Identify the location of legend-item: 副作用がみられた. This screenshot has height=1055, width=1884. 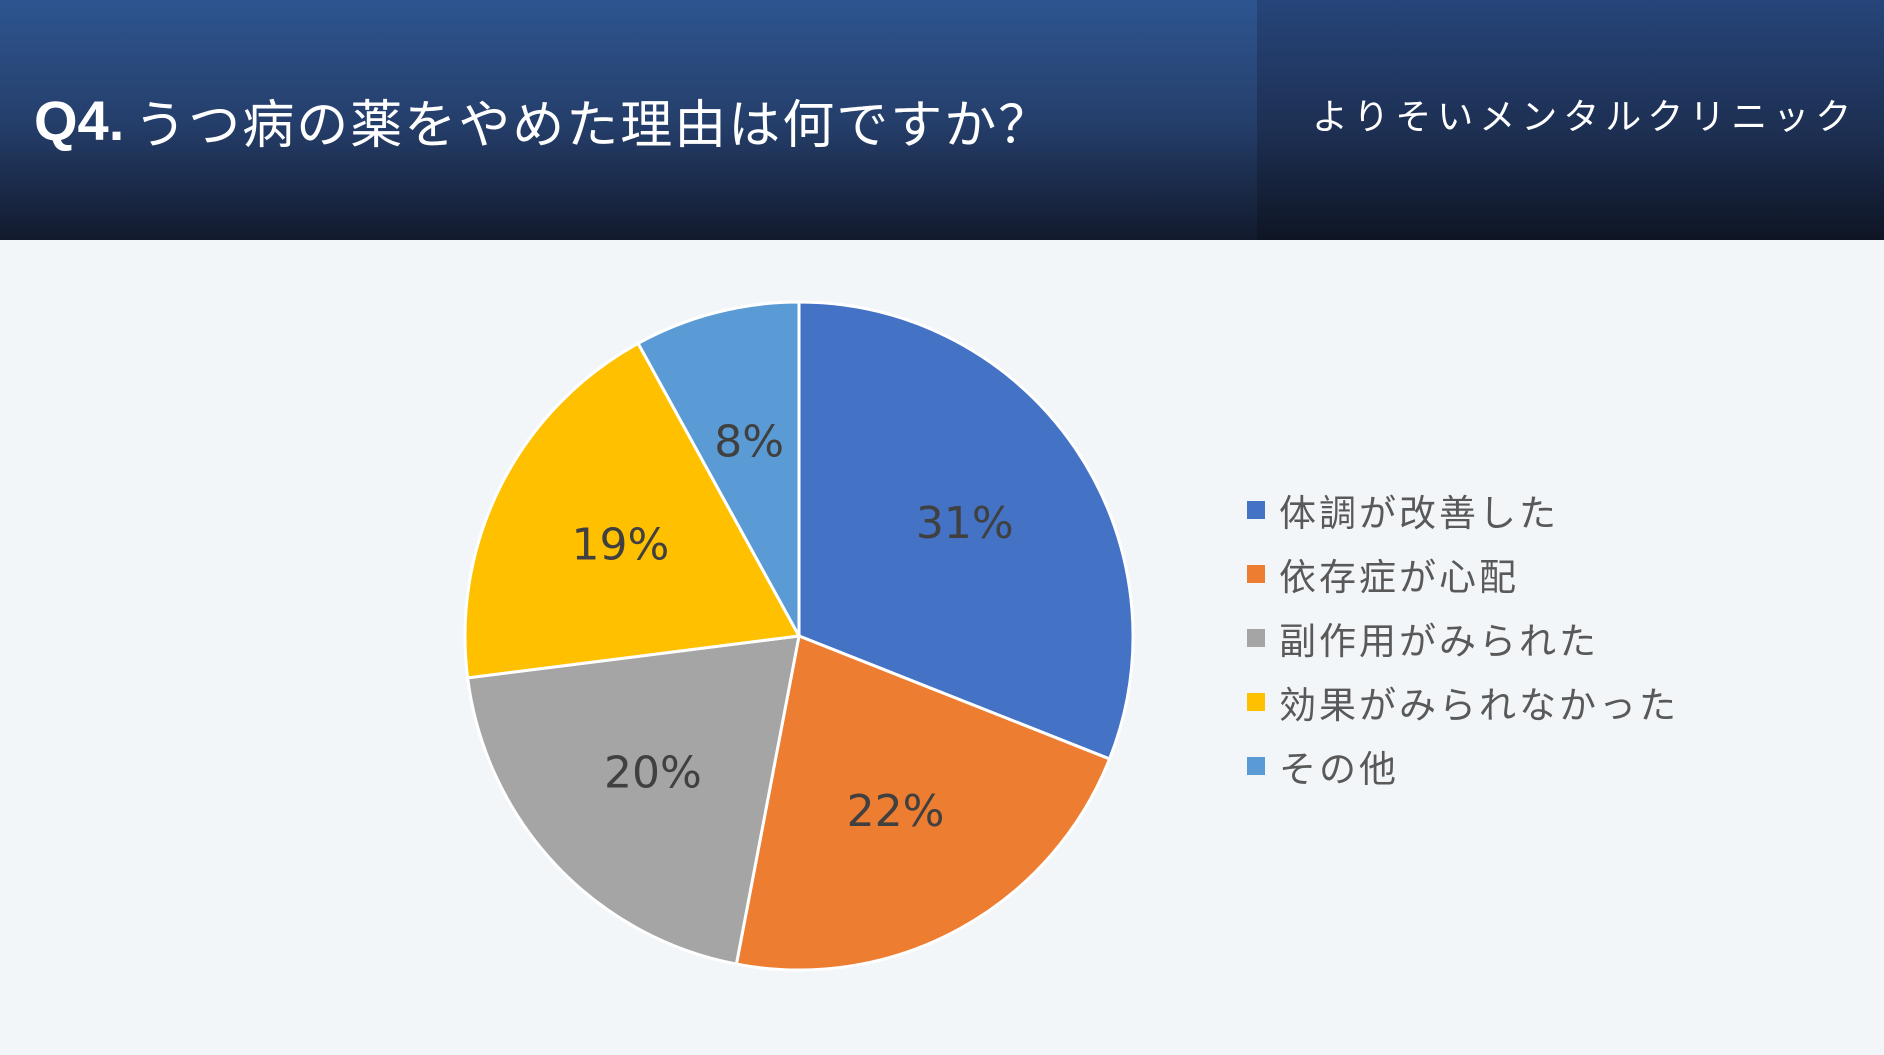
(1463, 638).